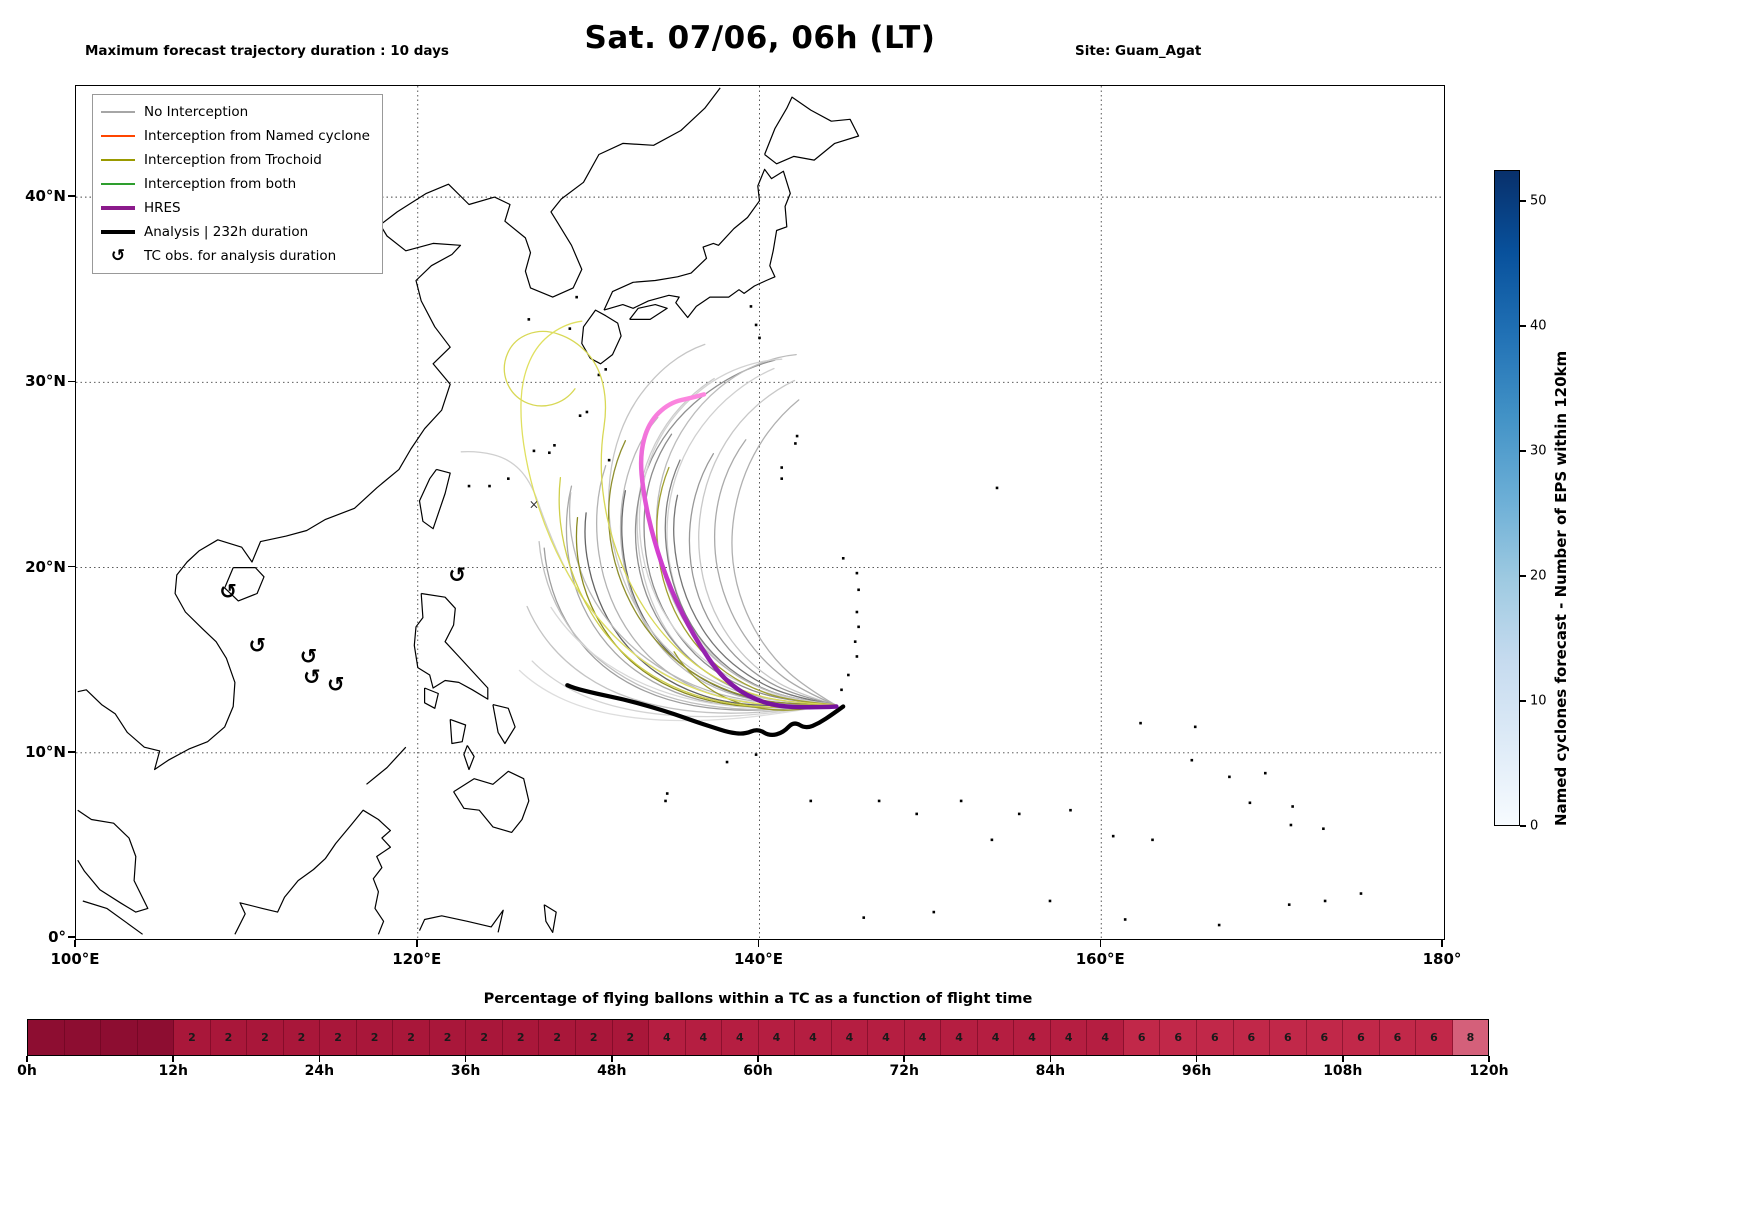  What do you see at coordinates (1538, 451) in the screenshot?
I see `colorbar-tick-label: 30` at bounding box center [1538, 451].